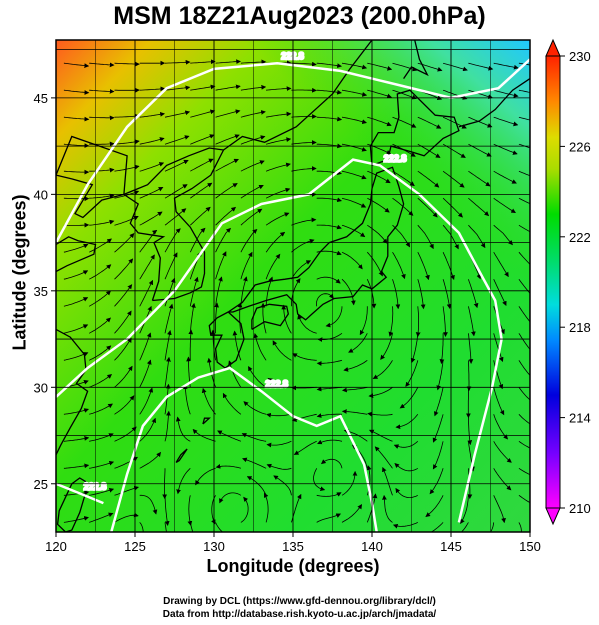  Describe the element at coordinates (580, 327) in the screenshot. I see `colorbar-tick-label: 218` at that location.